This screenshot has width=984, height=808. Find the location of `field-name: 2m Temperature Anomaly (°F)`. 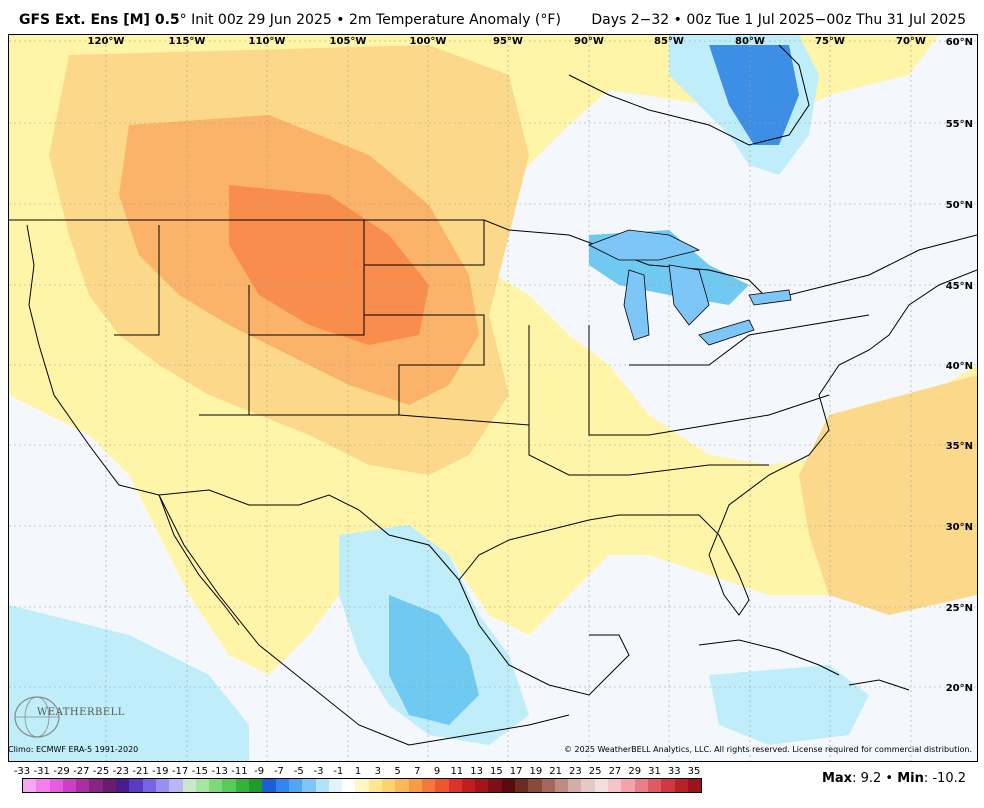

field-name: 2m Temperature Anomaly (°F) is located at coordinates (454, 20).